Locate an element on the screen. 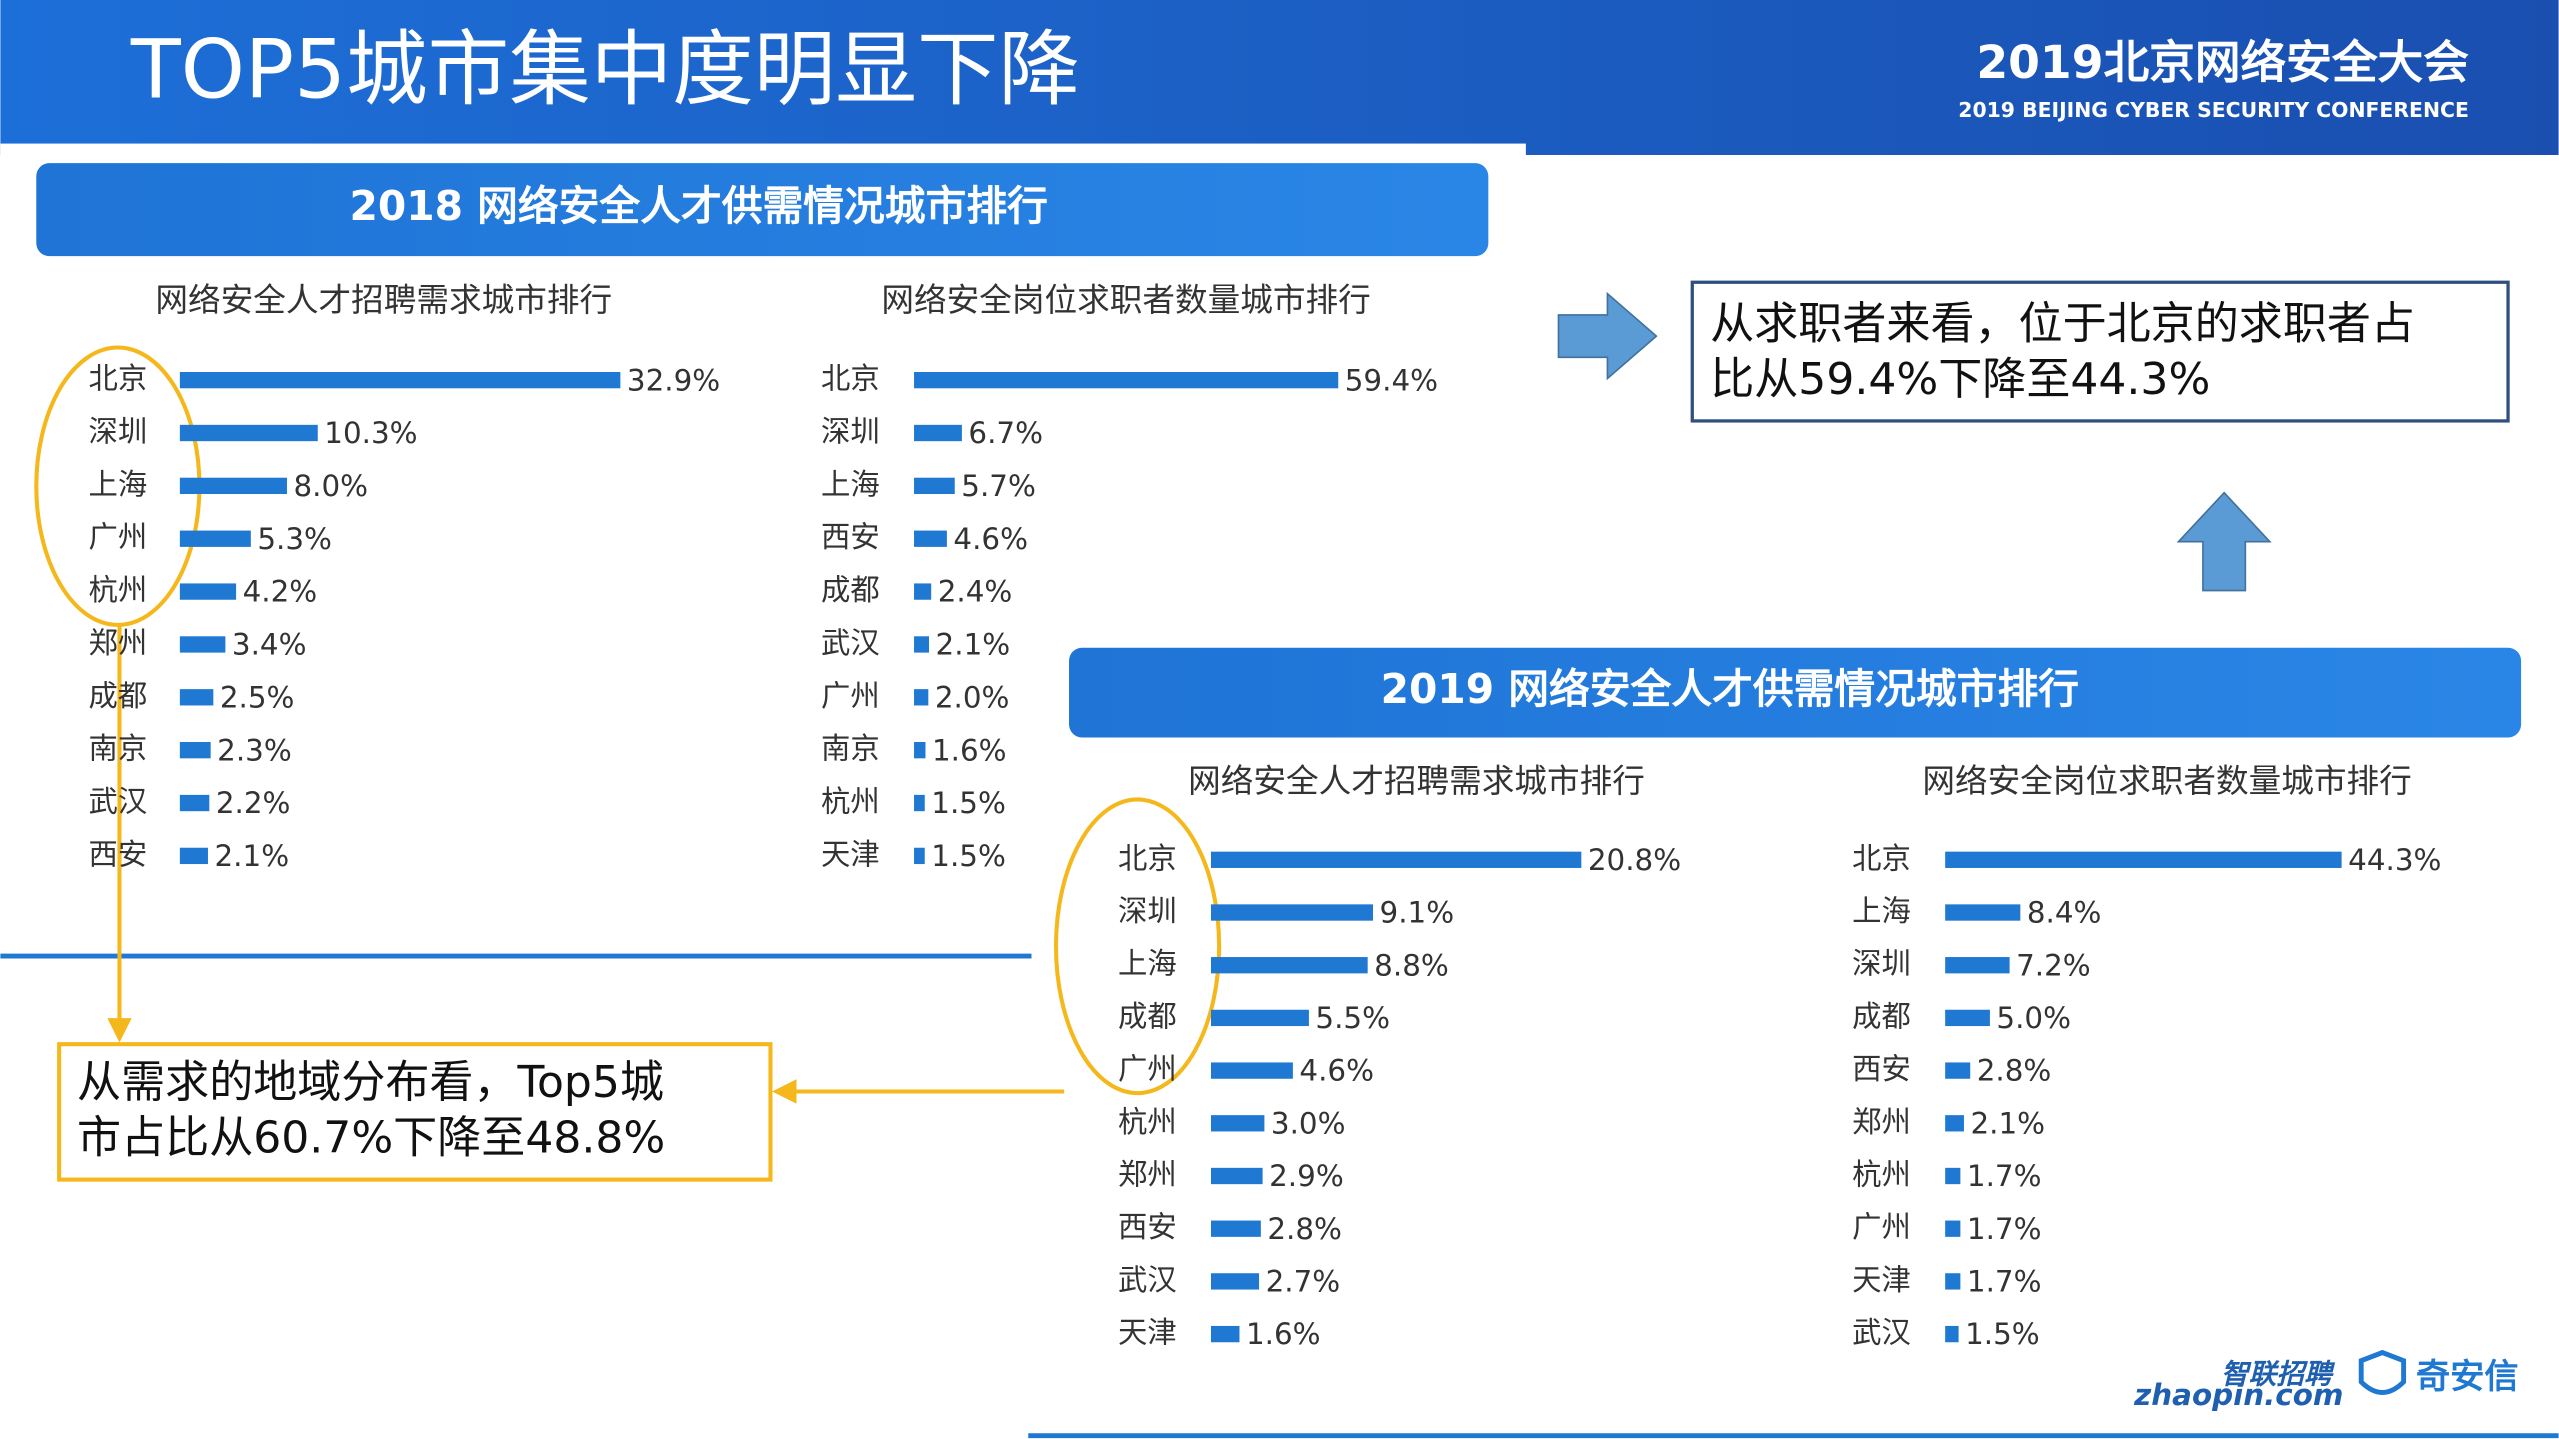 The width and height of the screenshot is (2559, 1439). value-label: 5.3% is located at coordinates (294, 539).